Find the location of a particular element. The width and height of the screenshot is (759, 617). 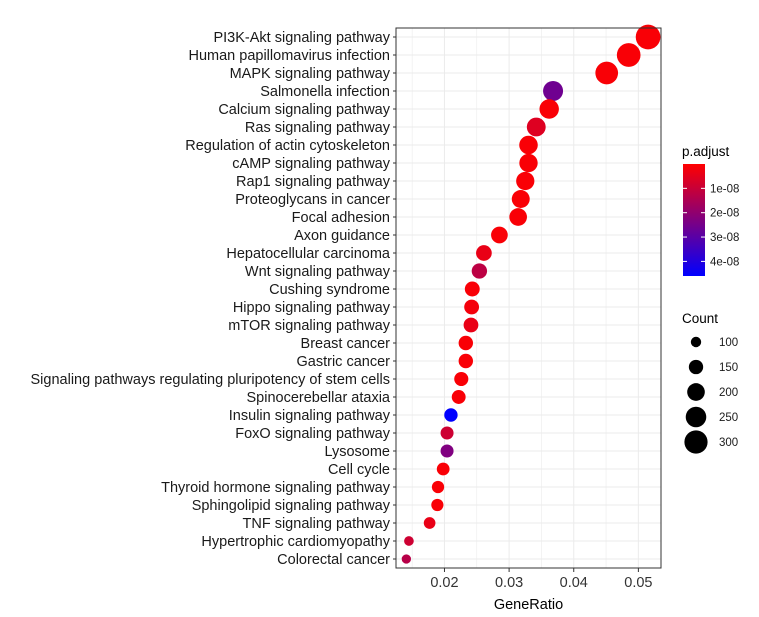

x-tick-label: 0.04 is located at coordinates (574, 583).